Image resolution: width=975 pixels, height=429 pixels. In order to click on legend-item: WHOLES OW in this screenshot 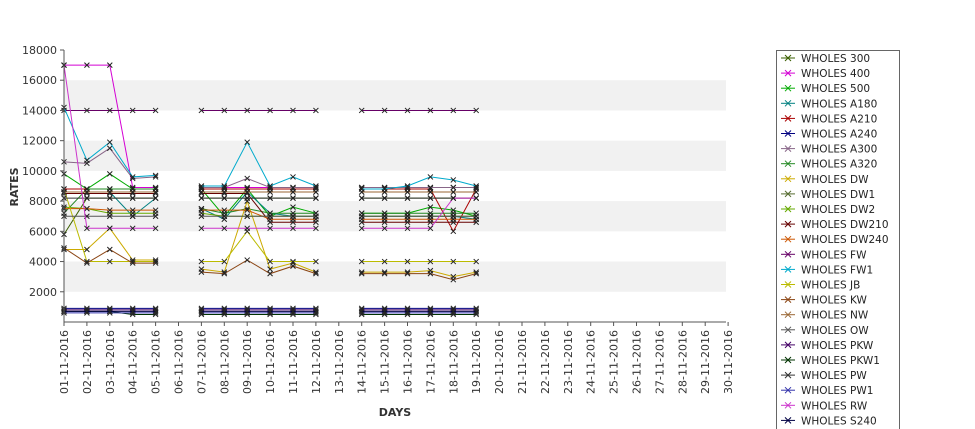, I will do `click(825, 331)`.